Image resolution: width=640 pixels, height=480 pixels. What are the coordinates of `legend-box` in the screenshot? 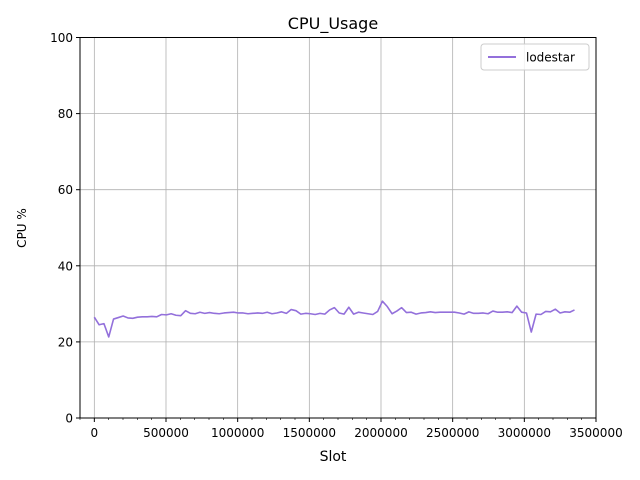 It's located at (535, 57).